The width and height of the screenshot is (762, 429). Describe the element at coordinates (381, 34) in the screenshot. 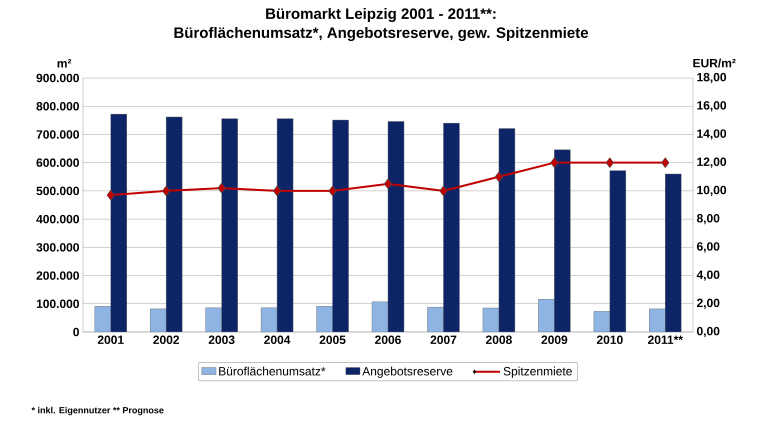

I see `chart-subtitle: Büroflächenumsatz*, Angebotsreserve, gew. Spitzenmiete` at that location.